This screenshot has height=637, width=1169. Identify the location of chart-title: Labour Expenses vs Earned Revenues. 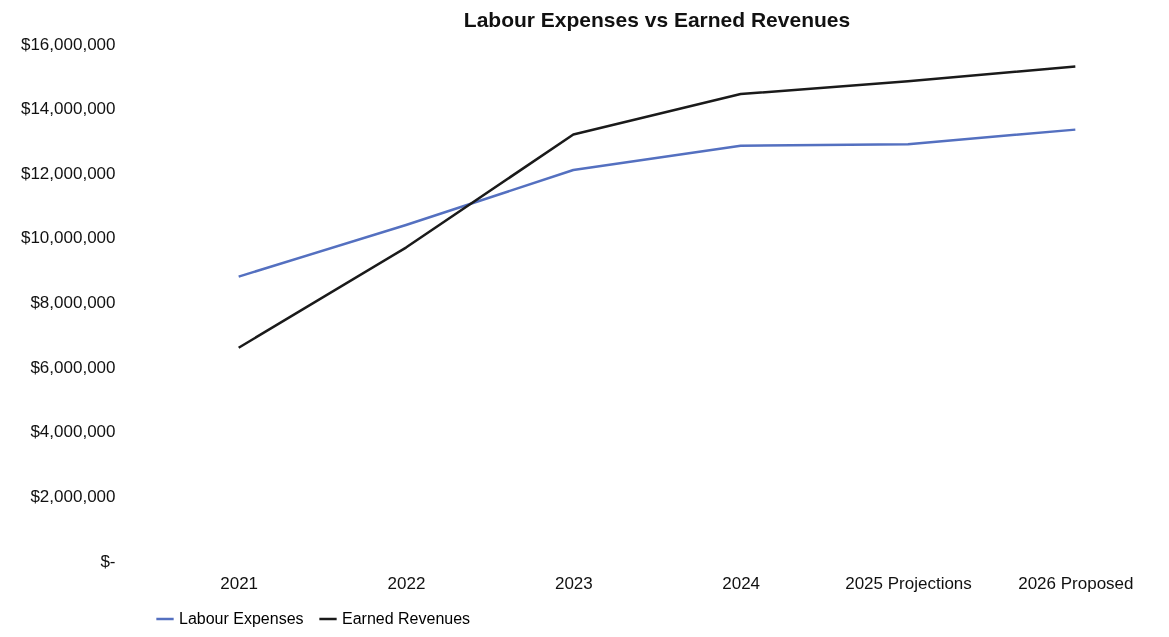
(657, 19).